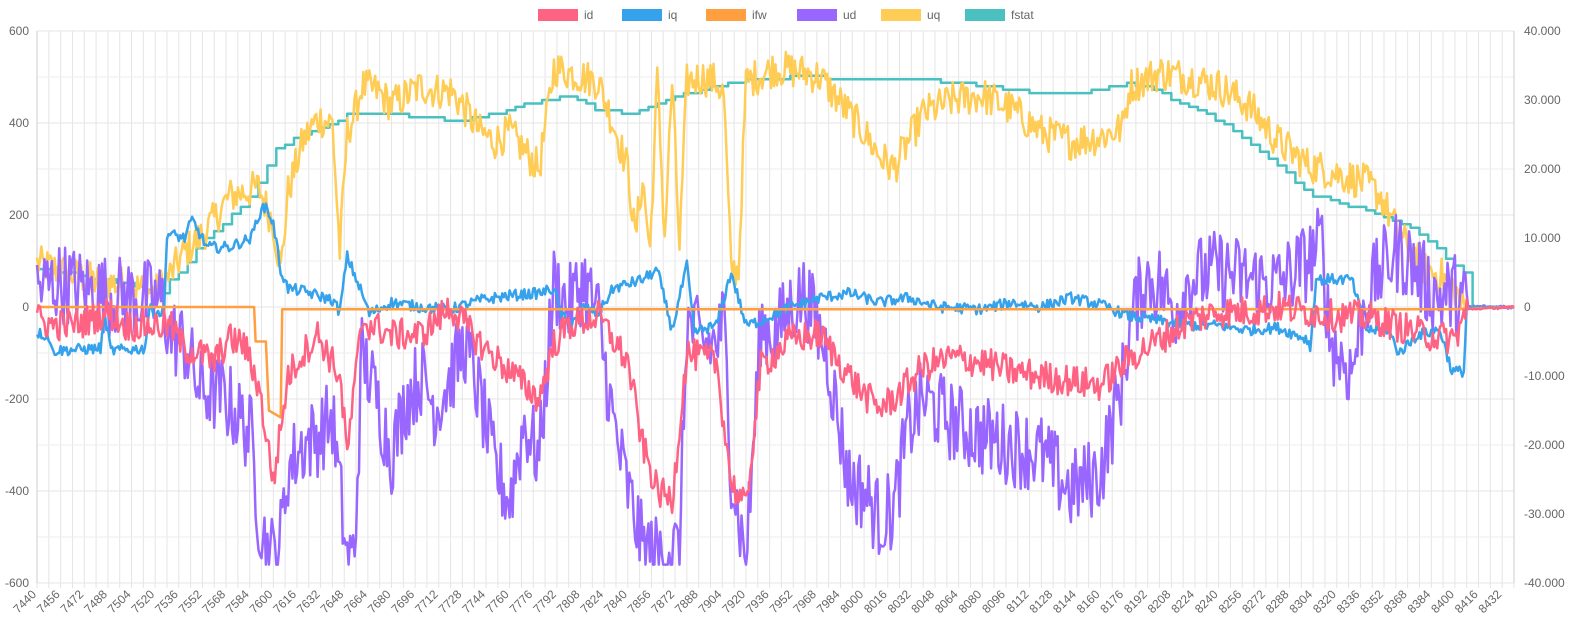  What do you see at coordinates (19, 215) in the screenshot?
I see `y-left-tick-label: 200` at bounding box center [19, 215].